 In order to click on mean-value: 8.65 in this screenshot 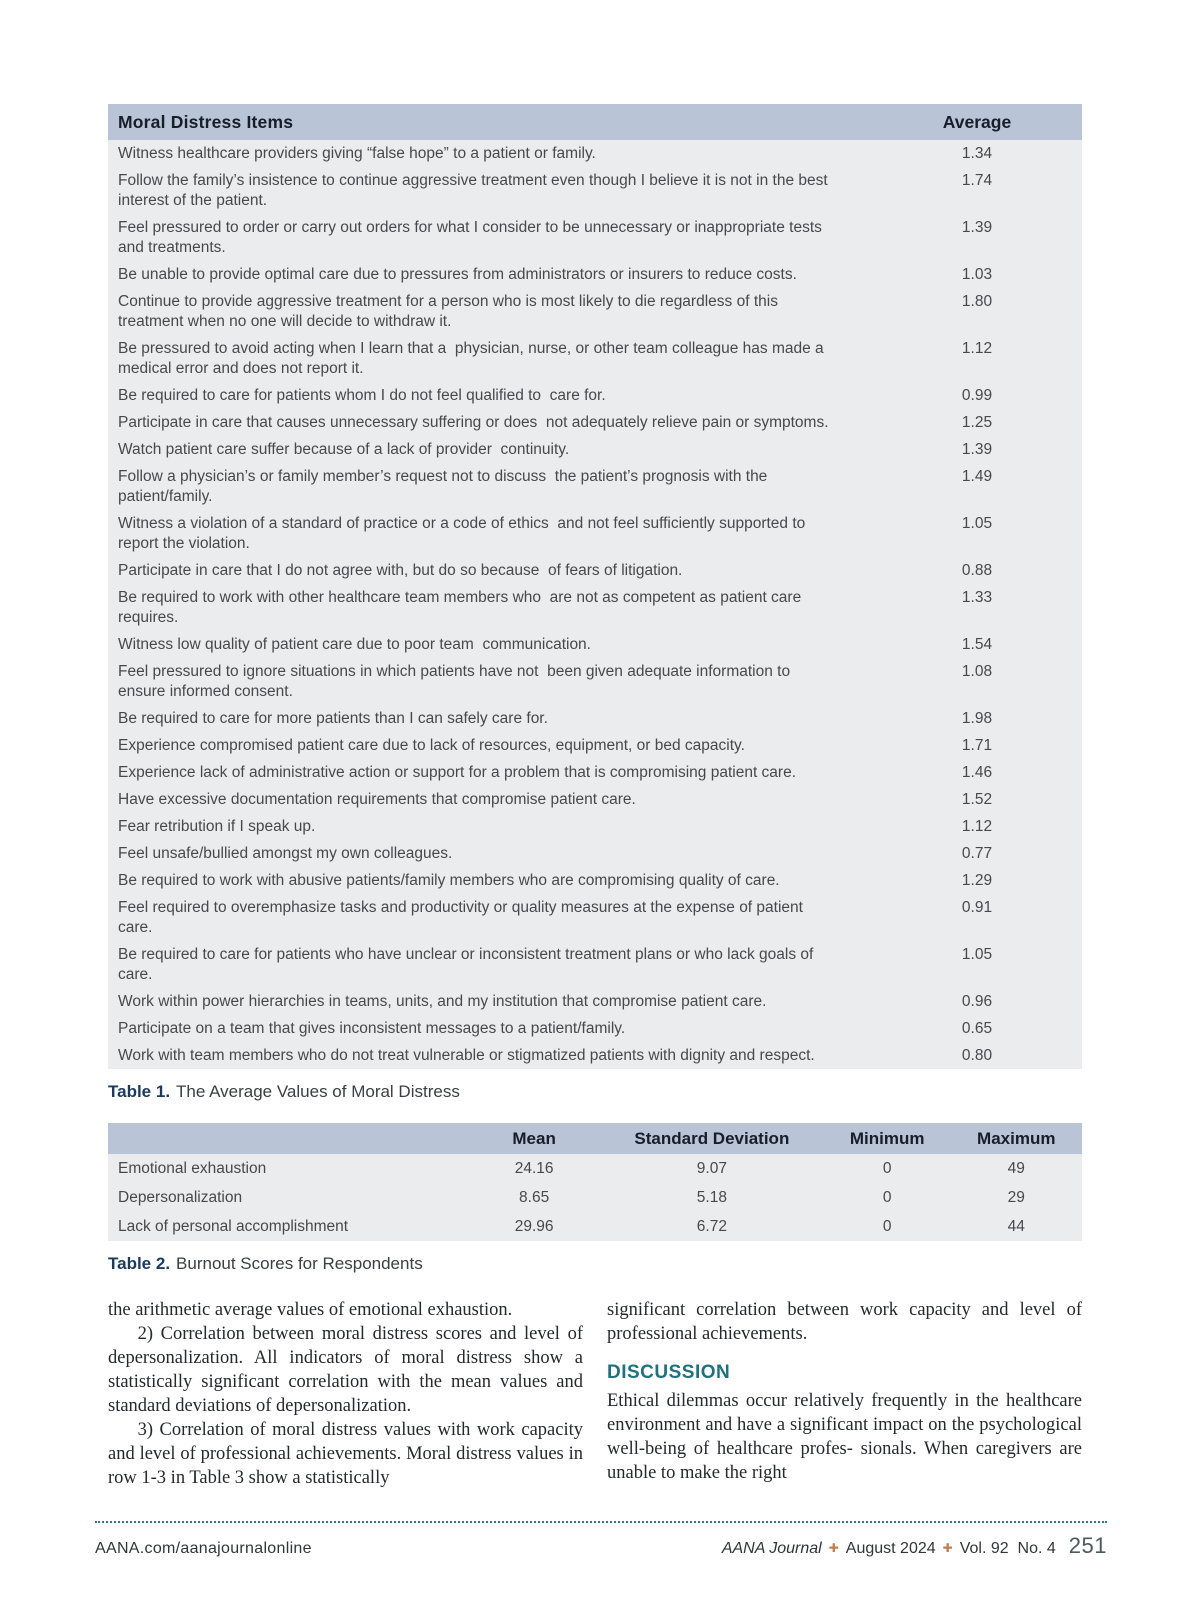, I will do `click(534, 1197)`.